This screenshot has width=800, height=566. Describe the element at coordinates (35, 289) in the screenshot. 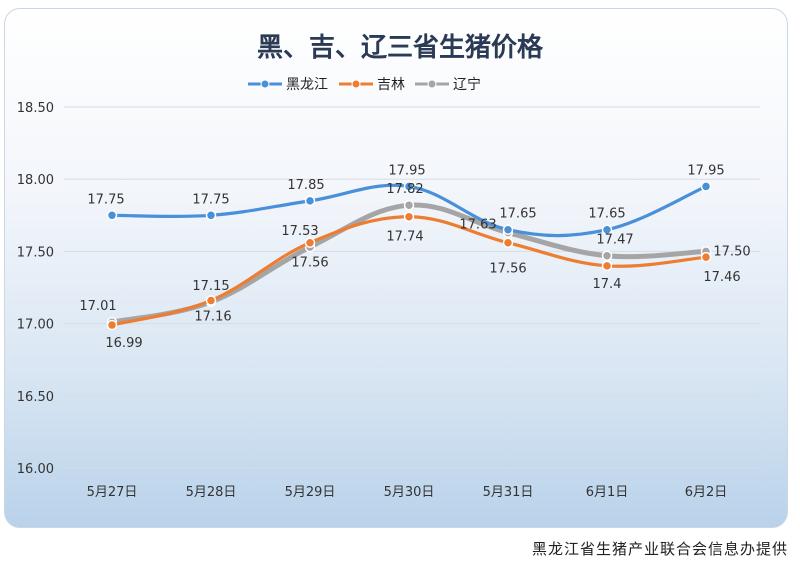

I see `y-axis: 16.00 16.50 17.00 17.50 18.00 18.50` at that location.